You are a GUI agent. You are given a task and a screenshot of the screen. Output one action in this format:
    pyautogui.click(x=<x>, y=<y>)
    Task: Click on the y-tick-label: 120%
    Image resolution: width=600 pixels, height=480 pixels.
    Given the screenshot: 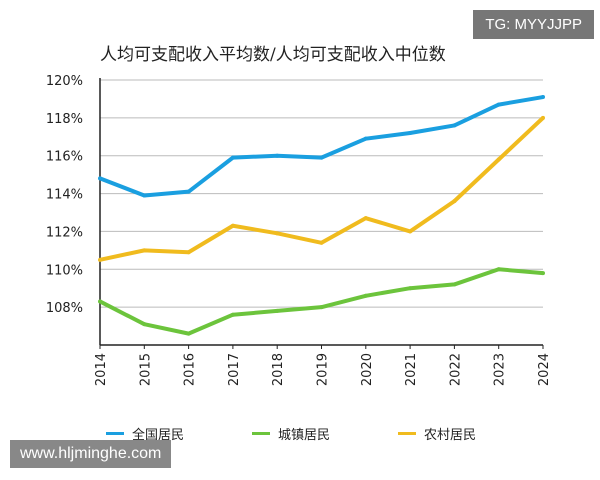 What is the action you would take?
    pyautogui.click(x=64, y=81)
    